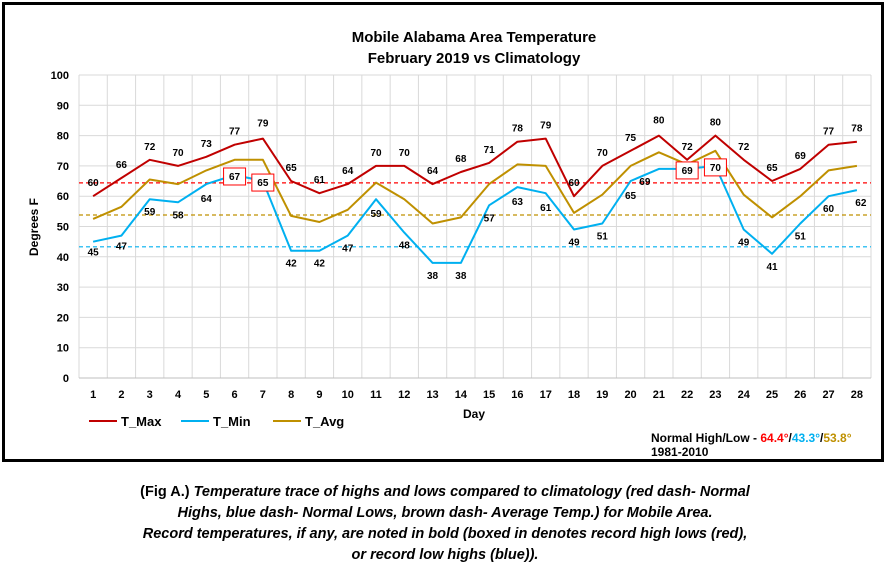 This screenshot has width=890, height=580. Describe the element at coordinates (518, 202) in the screenshot. I see `tmin-label-day-16: 63` at that location.